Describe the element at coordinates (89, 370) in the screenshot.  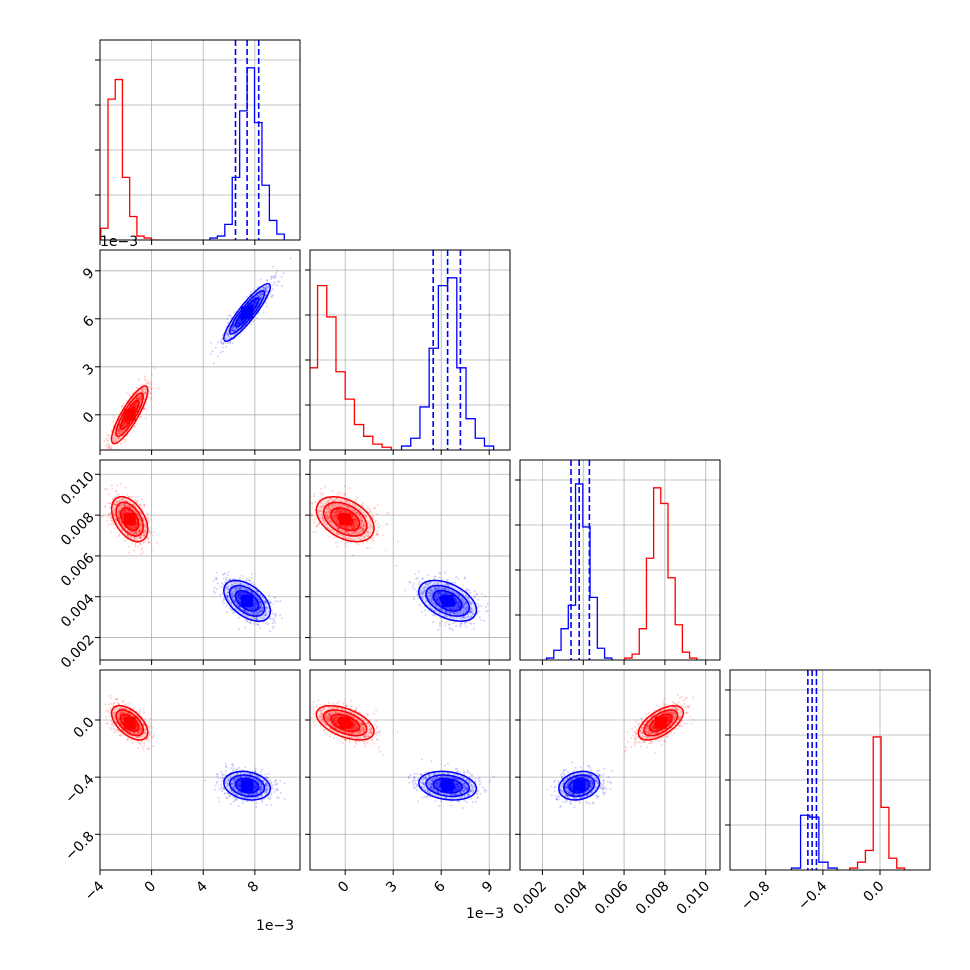
I see `y-tick-label-1-1: 3` at that location.